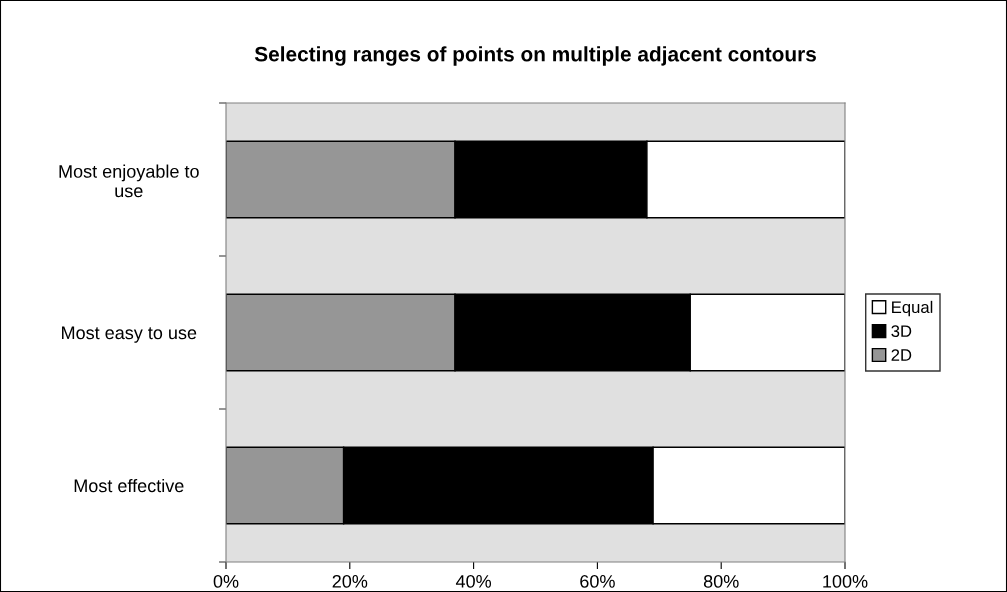 This screenshot has width=1007, height=592. I want to click on legend-label: 2D, so click(901, 355).